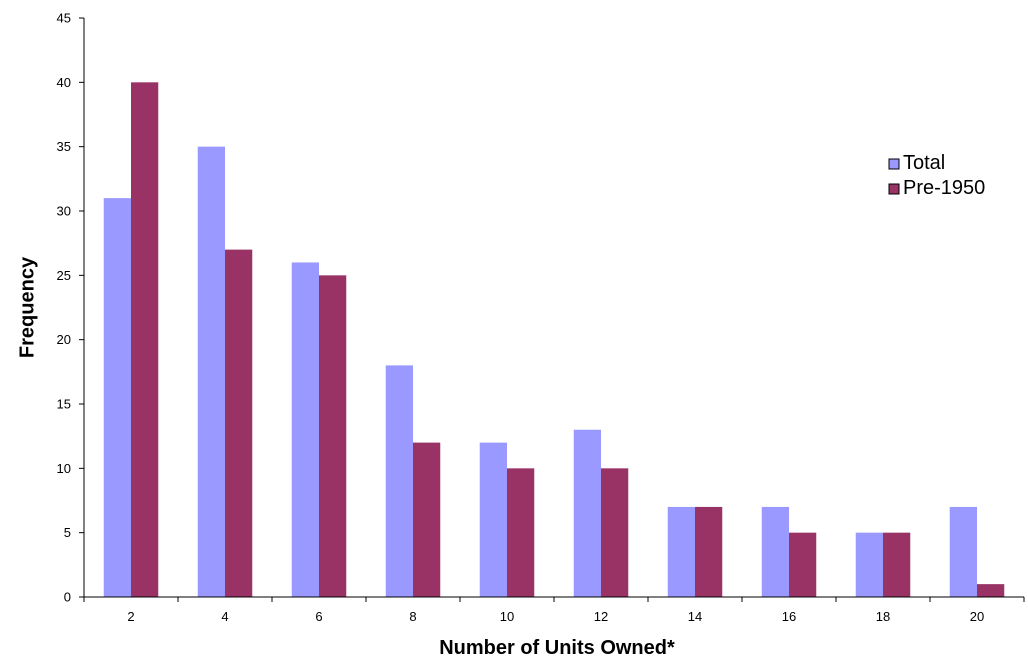 The height and width of the screenshot is (664, 1028). Describe the element at coordinates (554, 610) in the screenshot. I see `x-axis-ticks: 2 4 6 8 10 12 14 16 18 20` at that location.